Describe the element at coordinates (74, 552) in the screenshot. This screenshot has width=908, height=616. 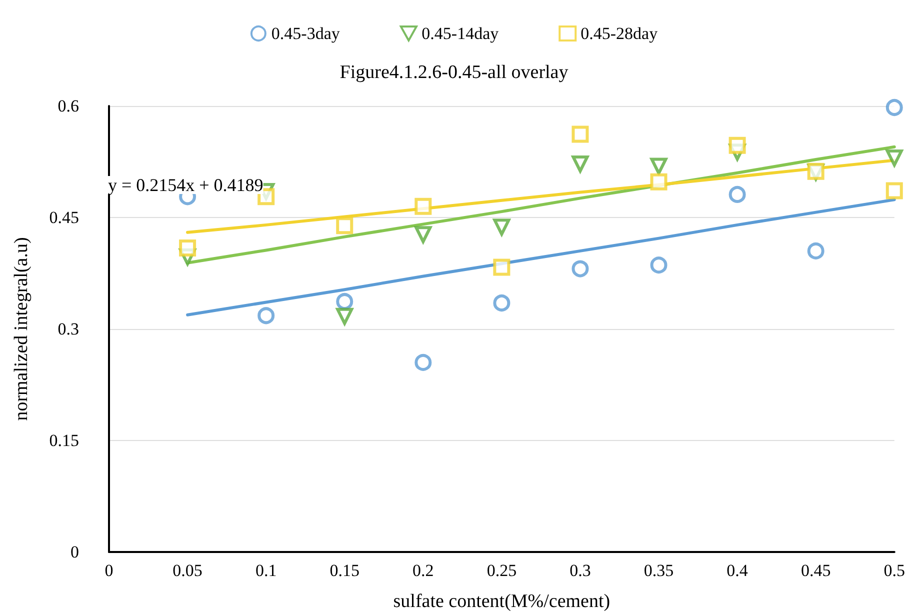
I see `y-tick-label: 0` at that location.